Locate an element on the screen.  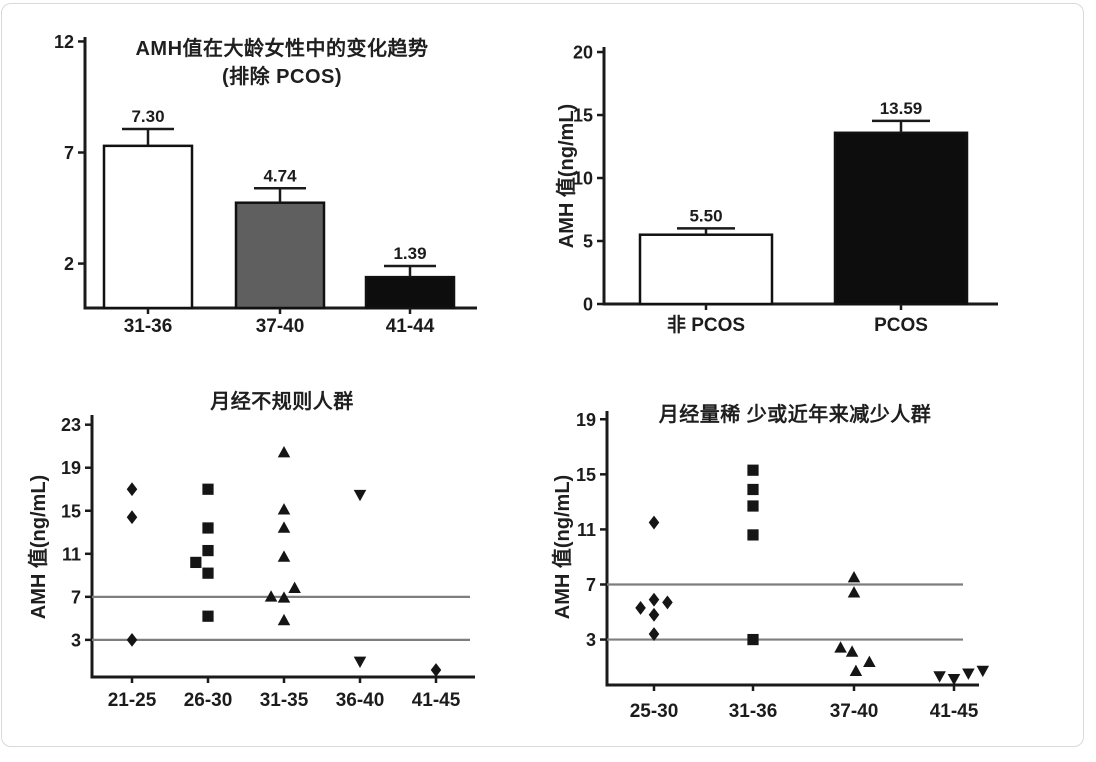
svg-text: 5.50 is located at coordinates (705, 215).